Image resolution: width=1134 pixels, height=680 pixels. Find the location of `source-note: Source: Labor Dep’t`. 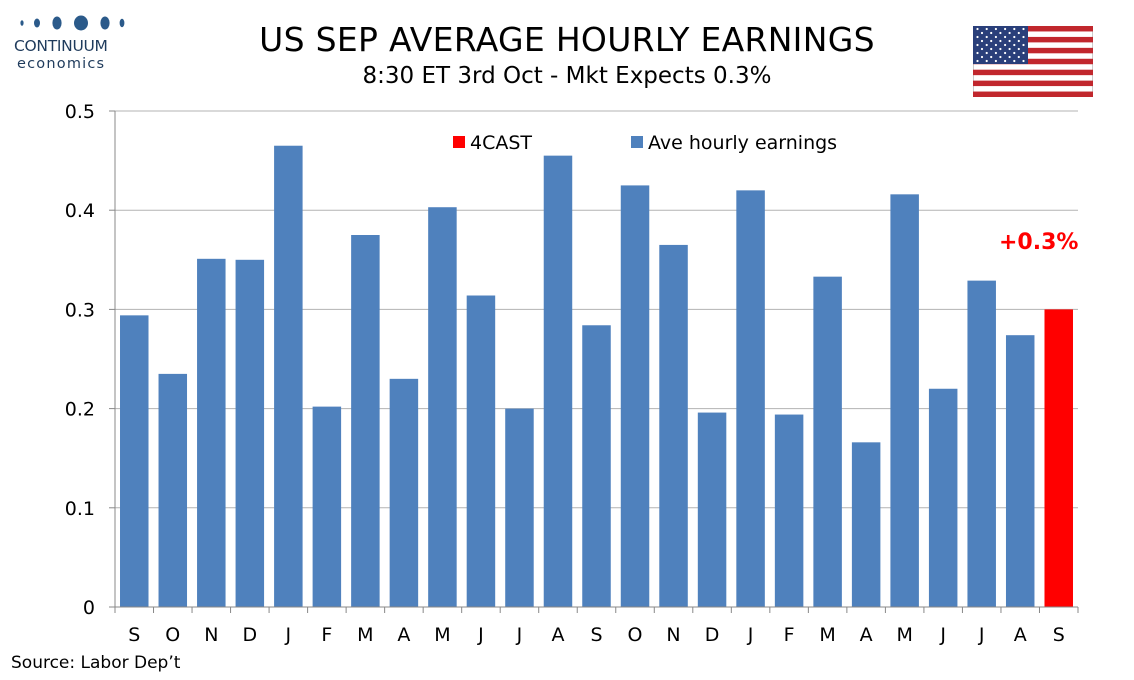

source-note: Source: Labor Dep’t is located at coordinates (96, 663).